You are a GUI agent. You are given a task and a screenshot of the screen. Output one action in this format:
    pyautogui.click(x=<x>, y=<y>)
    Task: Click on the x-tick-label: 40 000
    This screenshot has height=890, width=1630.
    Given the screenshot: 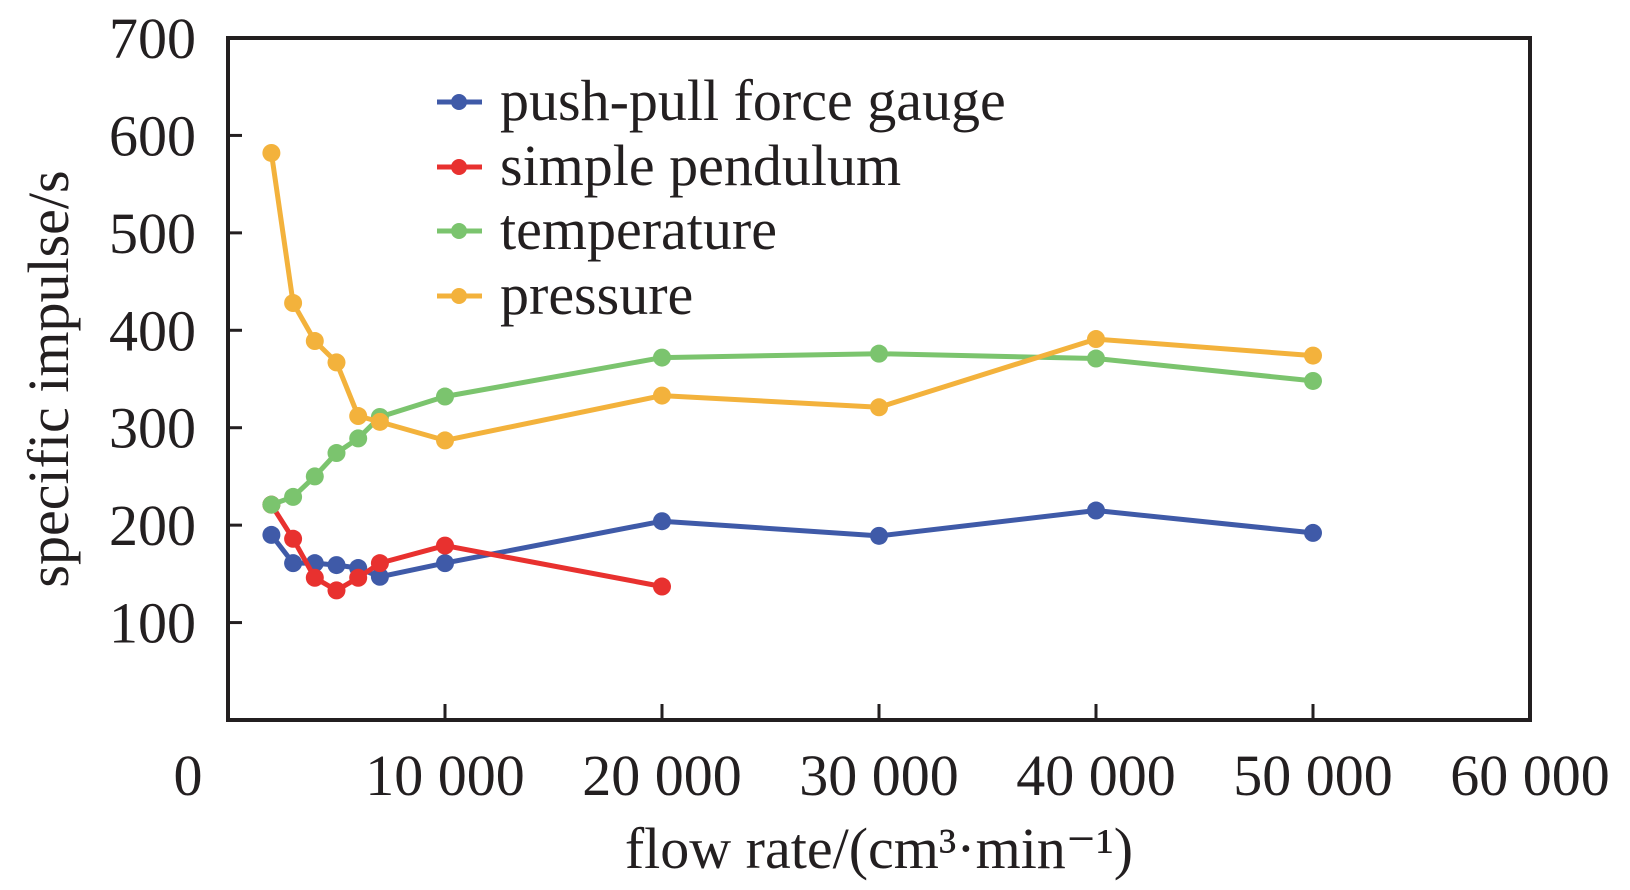 What is the action you would take?
    pyautogui.click(x=1096, y=775)
    